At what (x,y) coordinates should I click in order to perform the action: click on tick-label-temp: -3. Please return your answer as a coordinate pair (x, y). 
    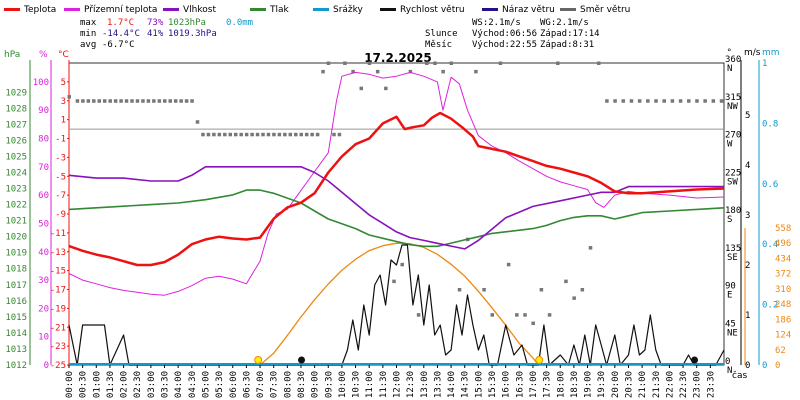
    Looking at the image, I should click on (60, 158).